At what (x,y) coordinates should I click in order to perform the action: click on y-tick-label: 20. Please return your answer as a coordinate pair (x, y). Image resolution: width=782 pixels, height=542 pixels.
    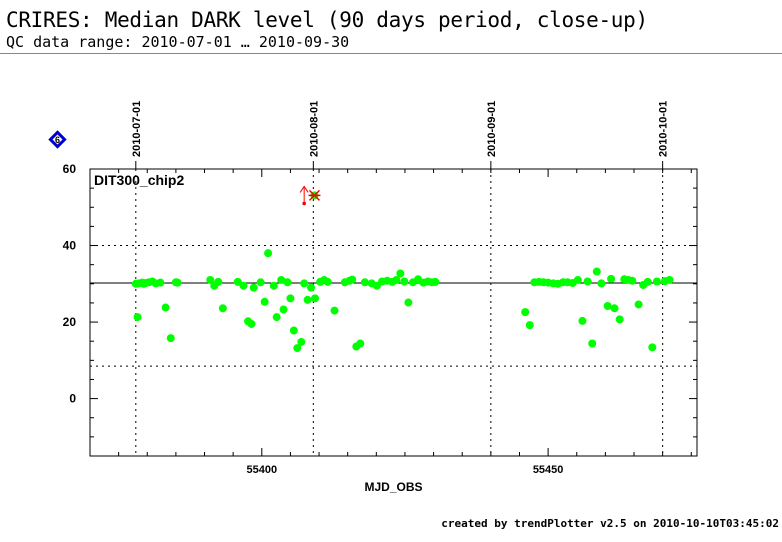
    Looking at the image, I should click on (70, 322).